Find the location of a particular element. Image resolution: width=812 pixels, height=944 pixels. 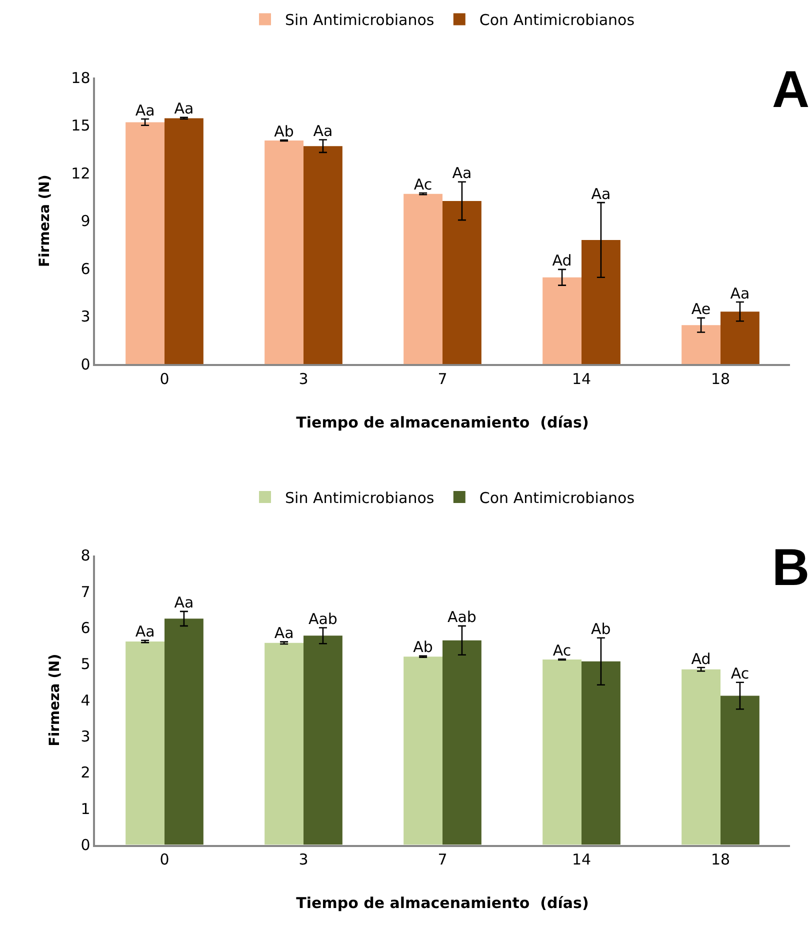

y-tick-label: 8 is located at coordinates (85, 555).